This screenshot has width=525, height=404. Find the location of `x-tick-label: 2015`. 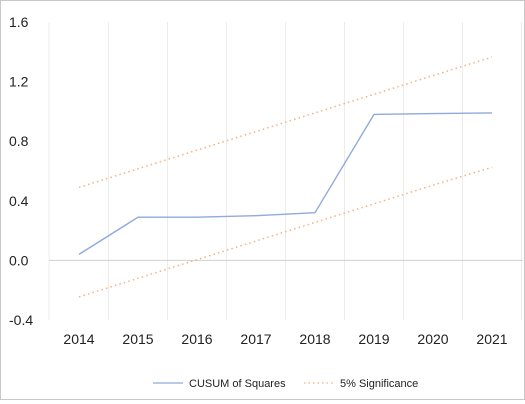

x-tick-label: 2015 is located at coordinates (137, 339).